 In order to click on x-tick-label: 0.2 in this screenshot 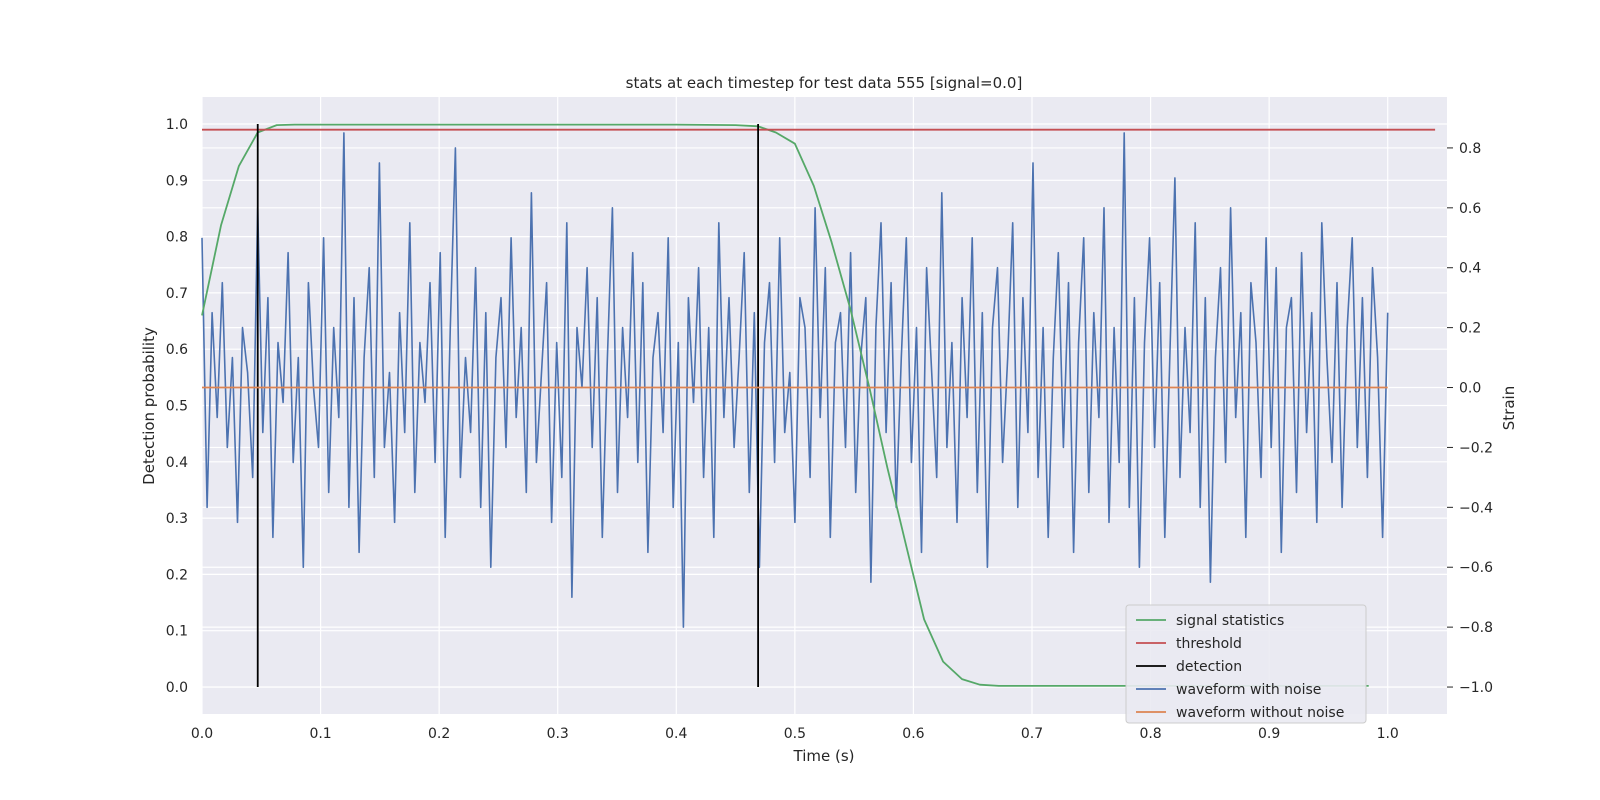, I will do `click(439, 734)`.